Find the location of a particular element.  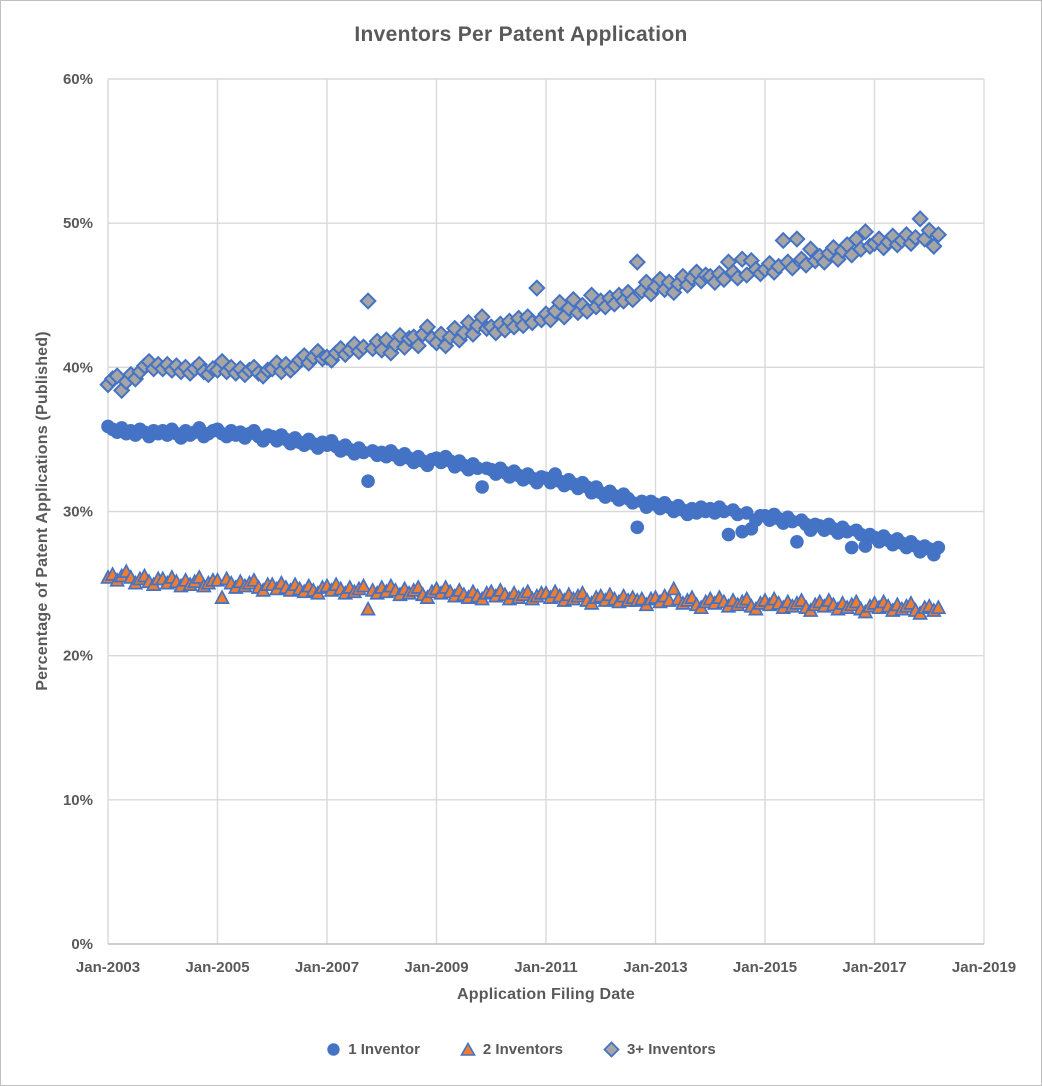

chart-title: Inventors Per Patent Application is located at coordinates (521, 34).